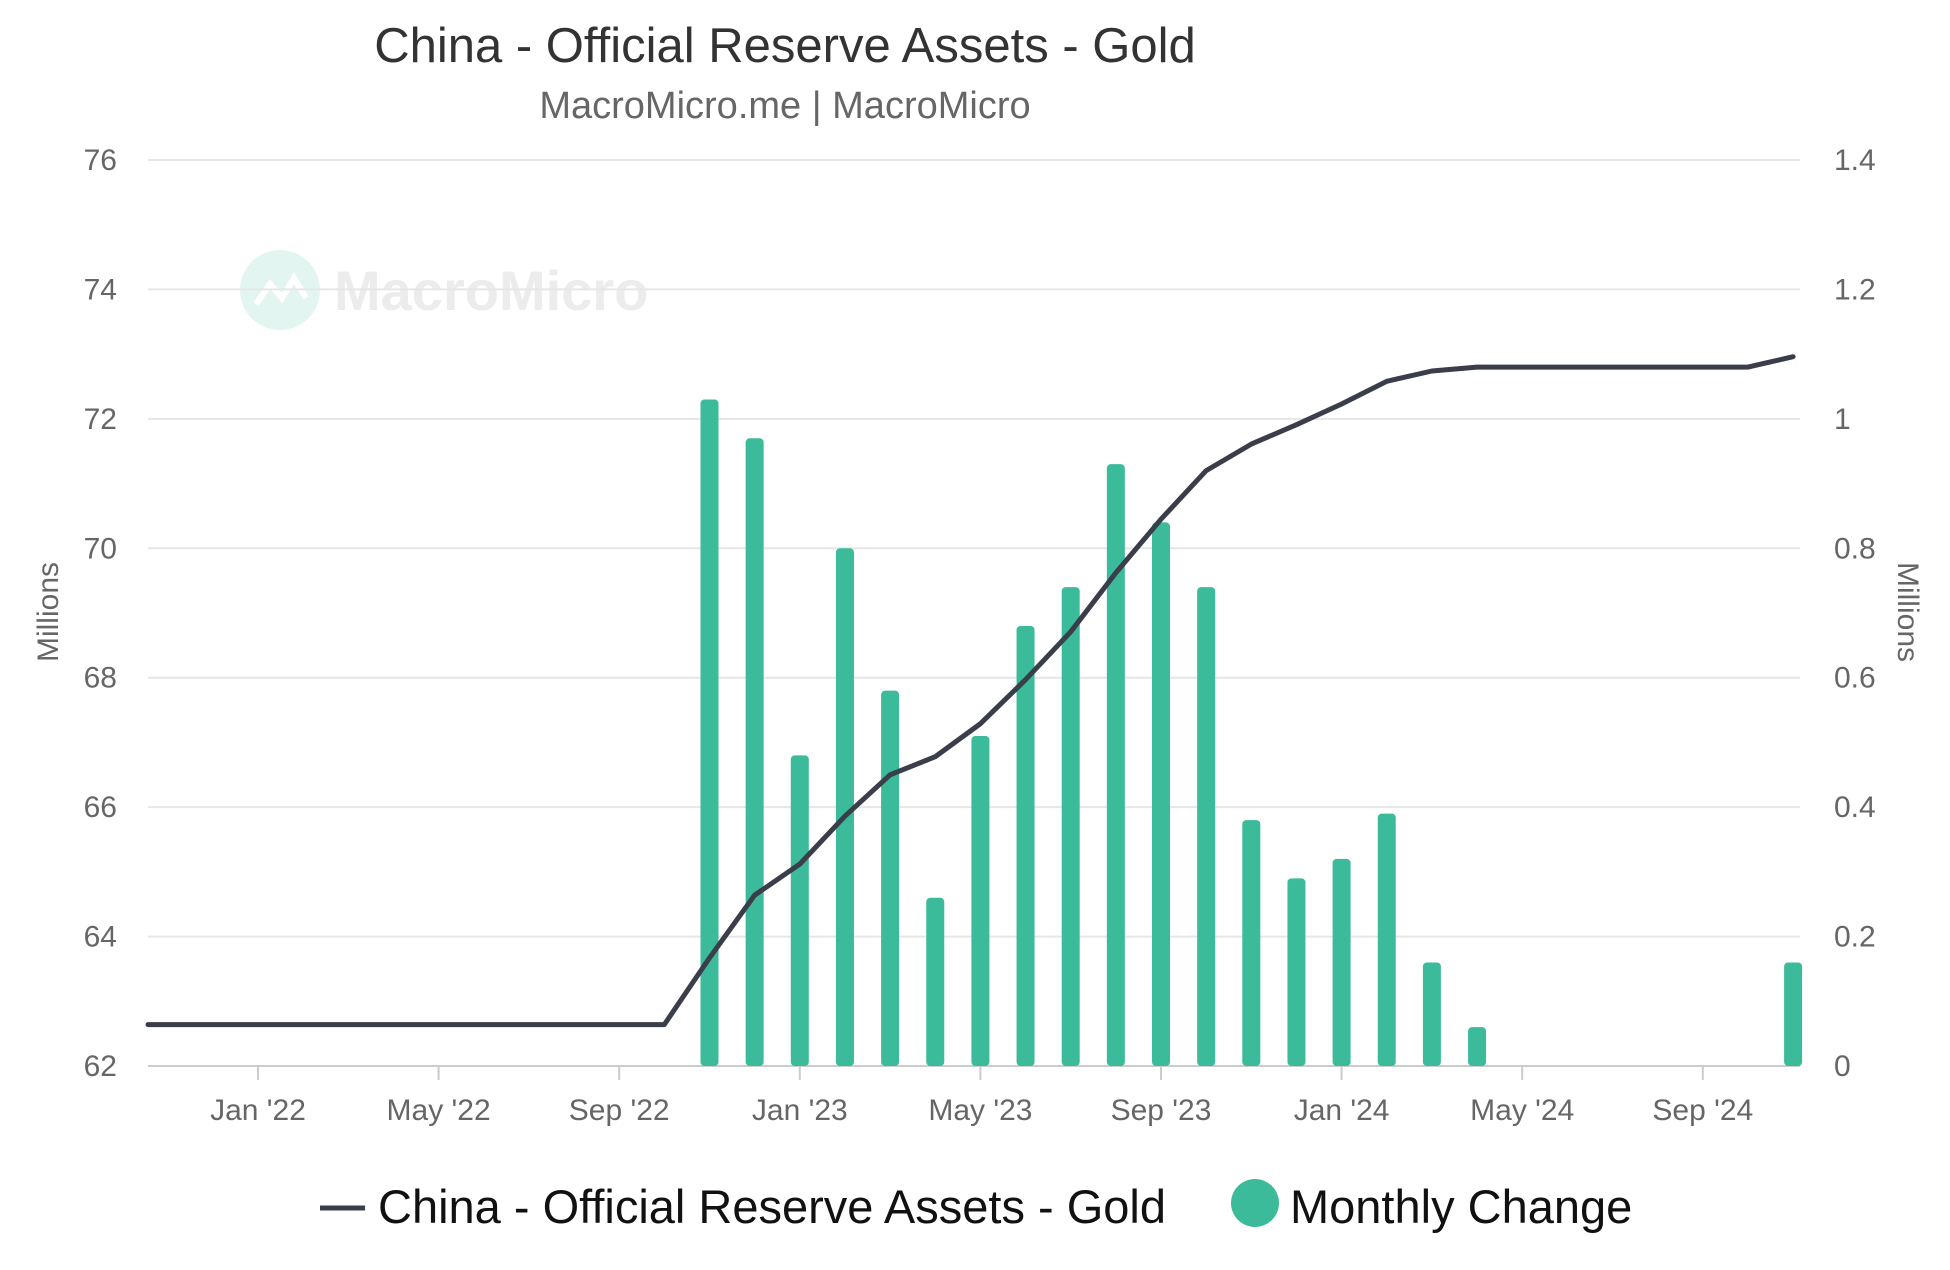 This screenshot has width=1950, height=1270. I want to click on right-axis-ticks: 0 0.2 0.4 0.6 0.8 1 1.2 1.4, so click(1855, 613).